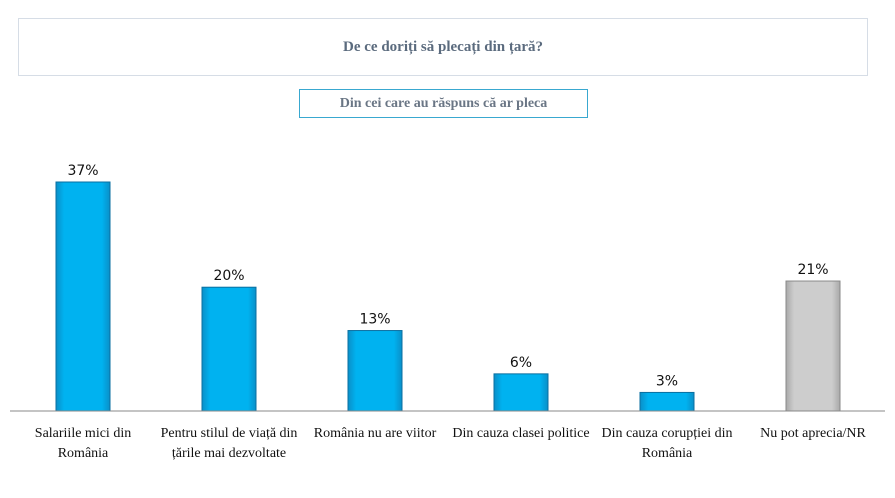 This screenshot has width=895, height=498. What do you see at coordinates (667, 381) in the screenshot?
I see `value-label-4: 3%` at bounding box center [667, 381].